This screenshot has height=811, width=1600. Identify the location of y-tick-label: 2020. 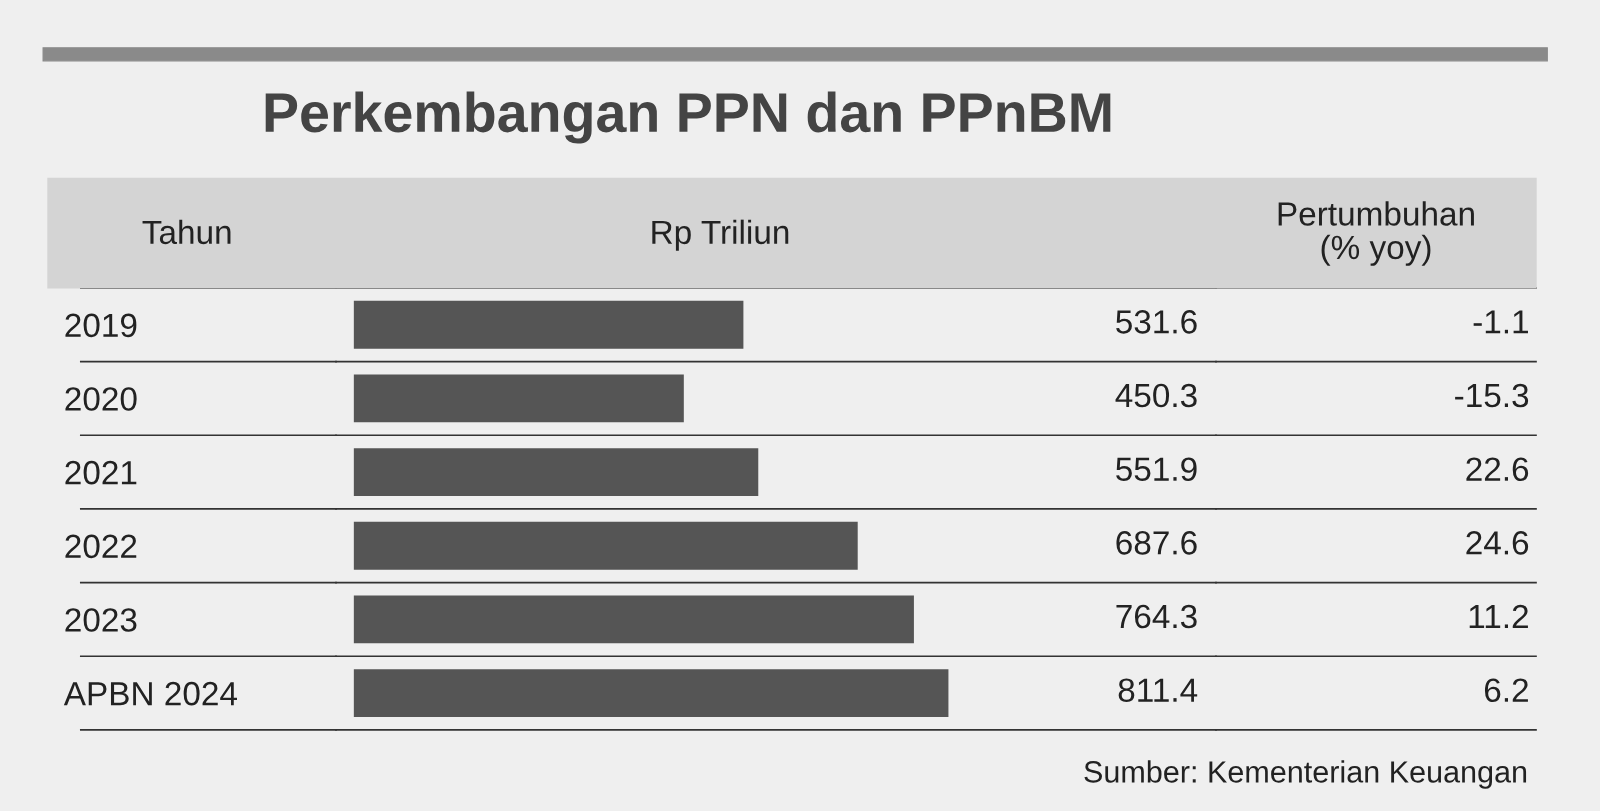
(101, 399).